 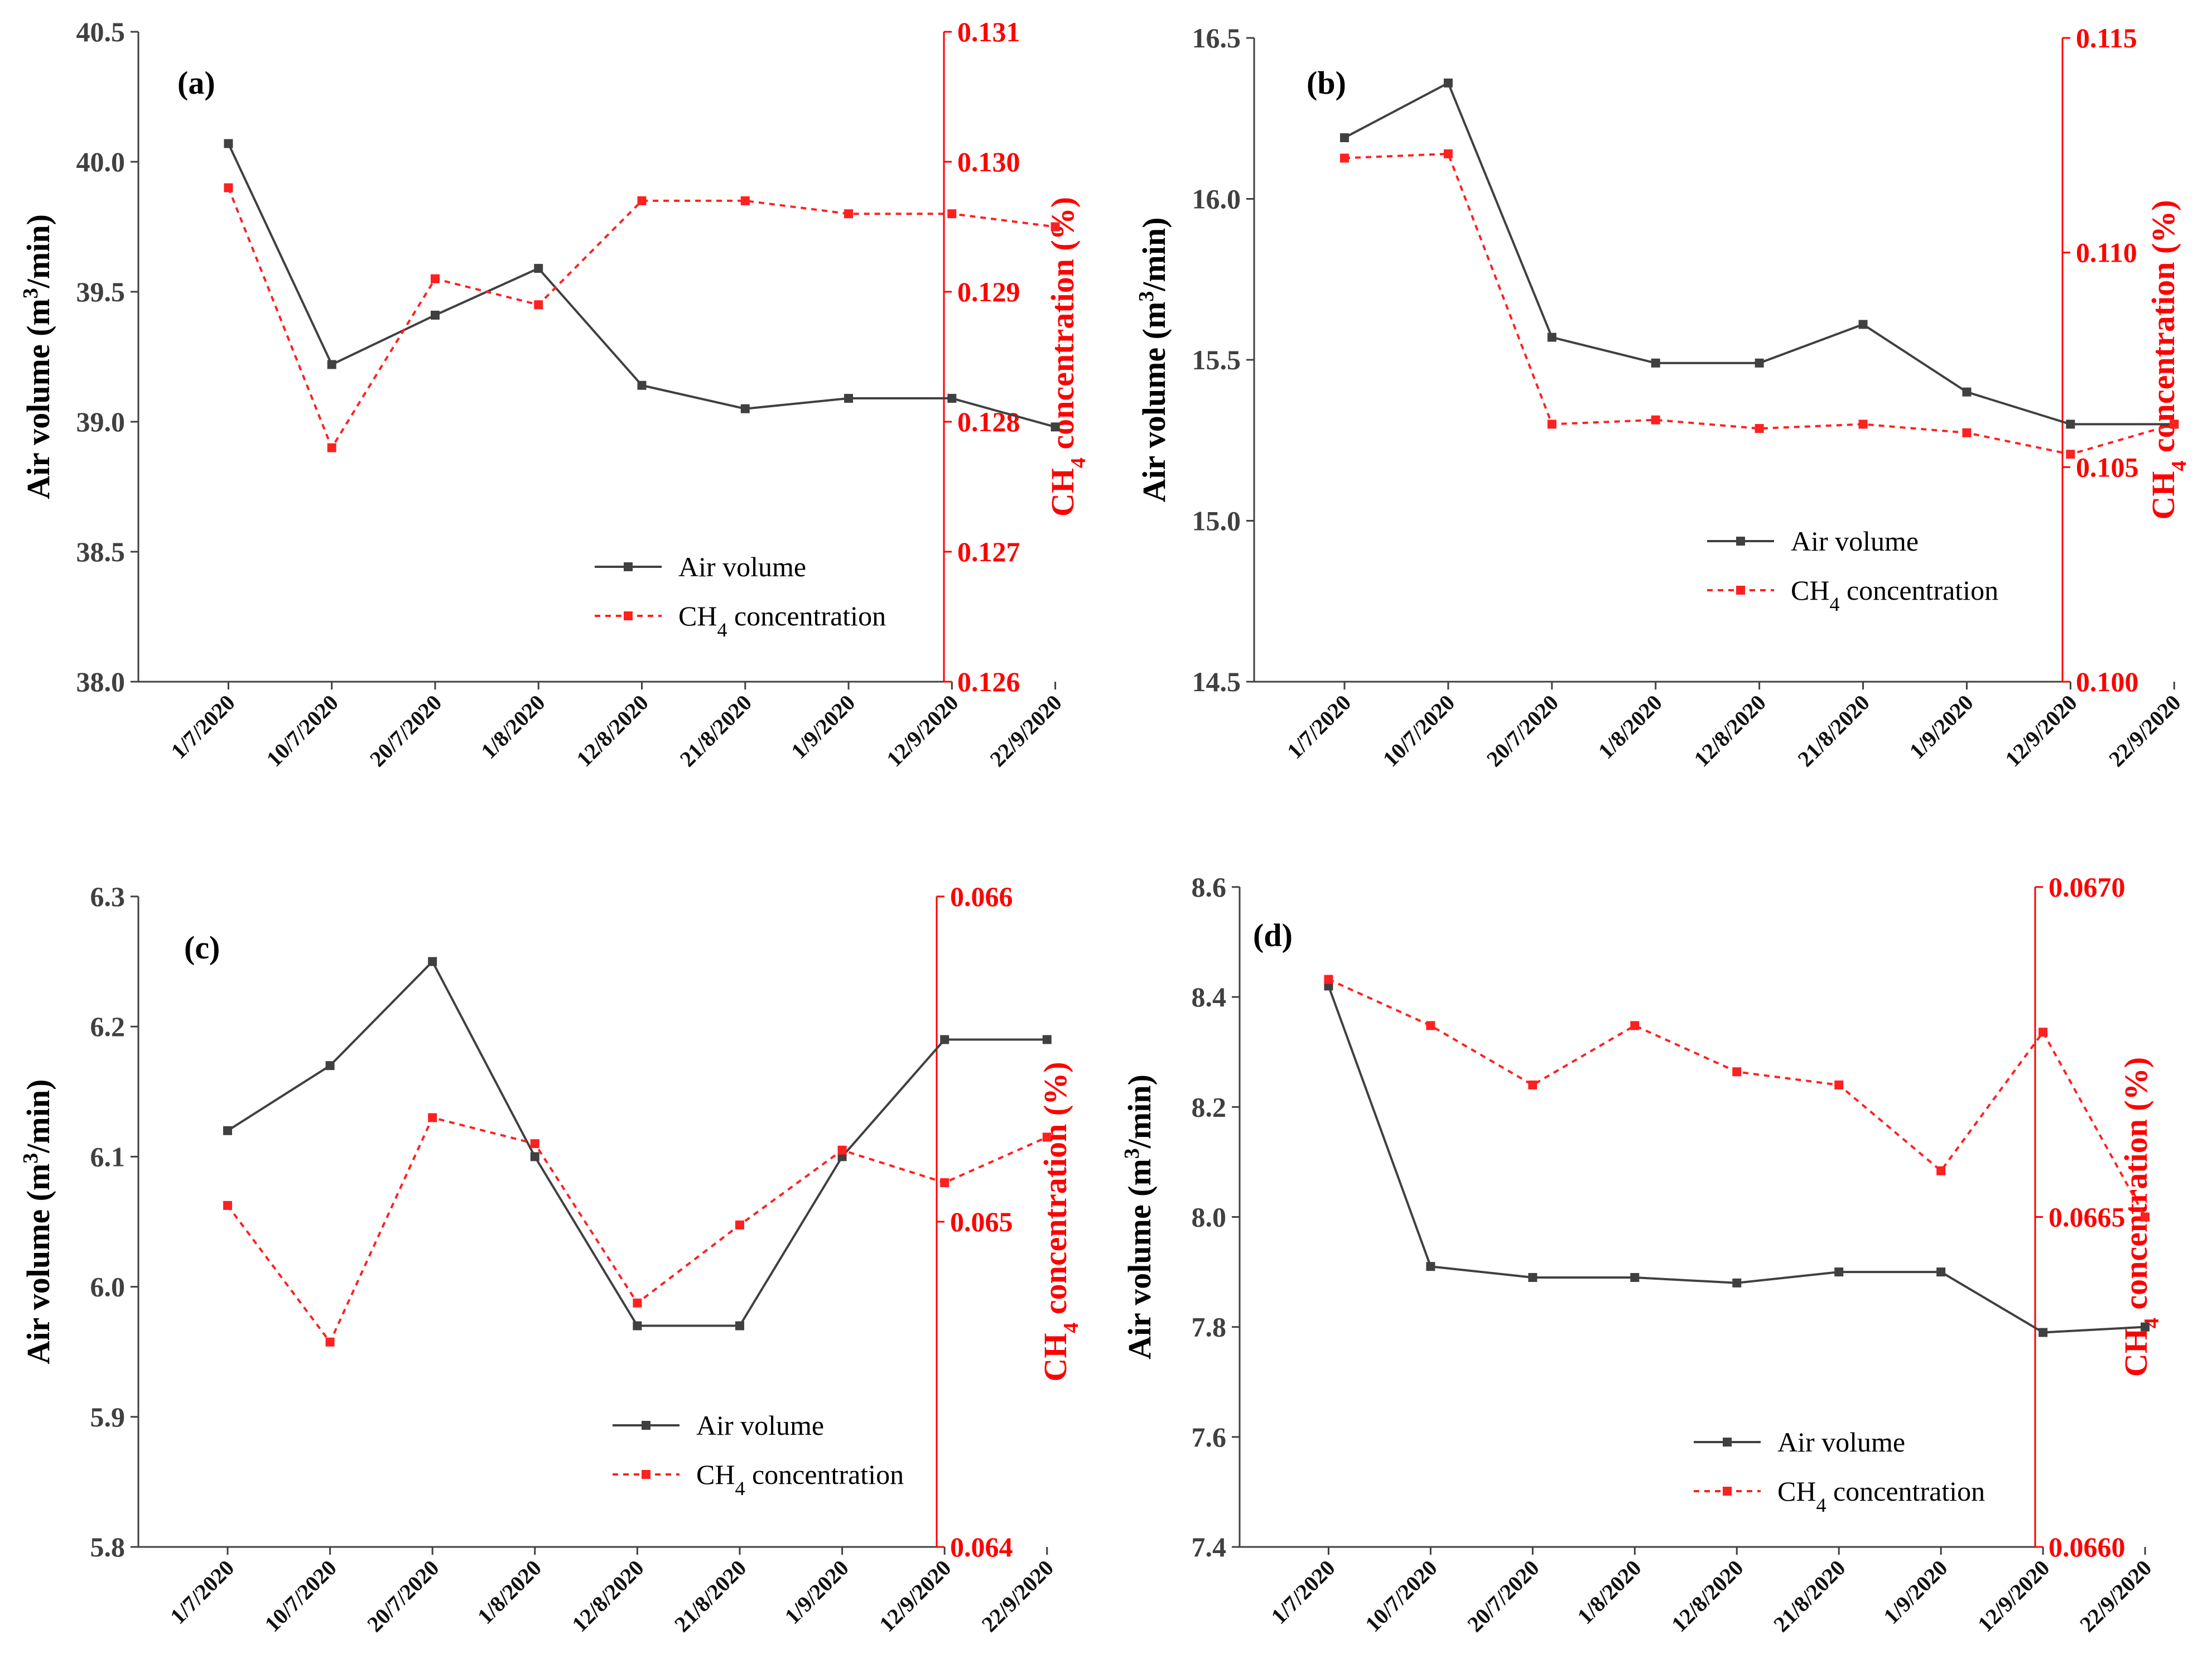 What do you see at coordinates (196, 83) in the screenshot?
I see `panel-label: (a)` at bounding box center [196, 83].